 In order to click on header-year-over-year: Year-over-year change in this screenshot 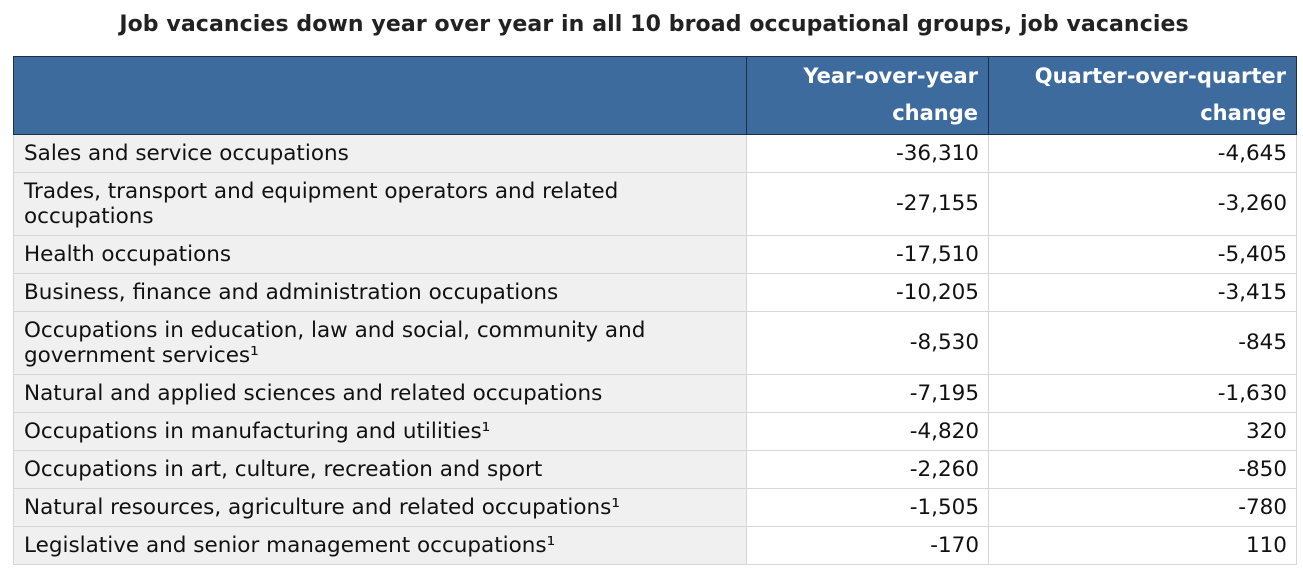, I will do `click(867, 95)`.